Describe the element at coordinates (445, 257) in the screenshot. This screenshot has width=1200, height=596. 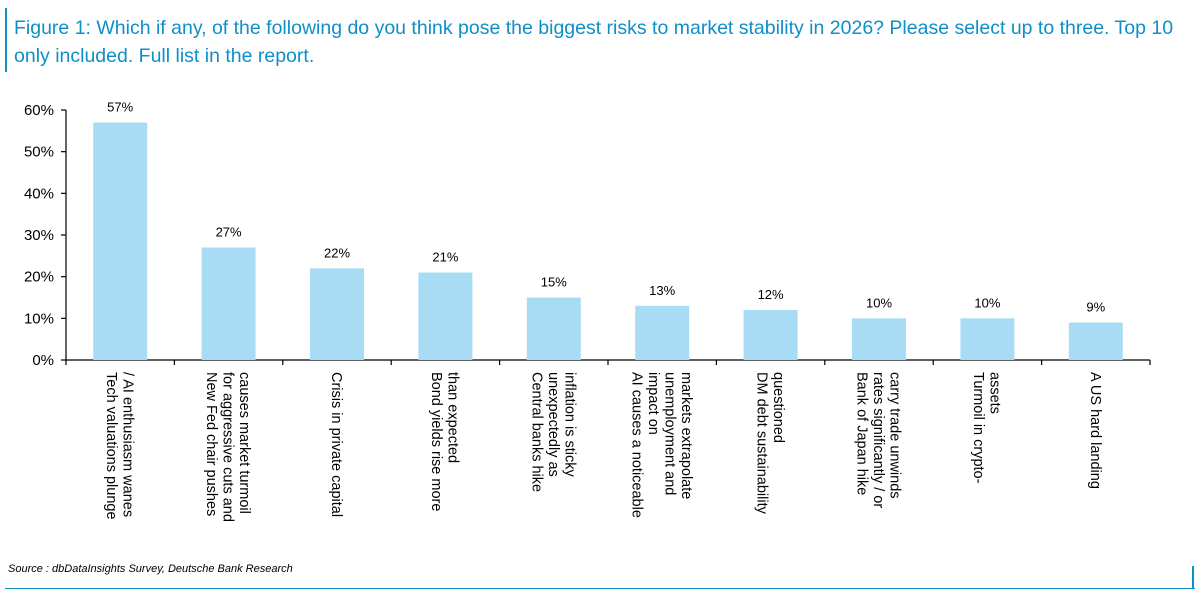
I see `data-label: 21%` at that location.